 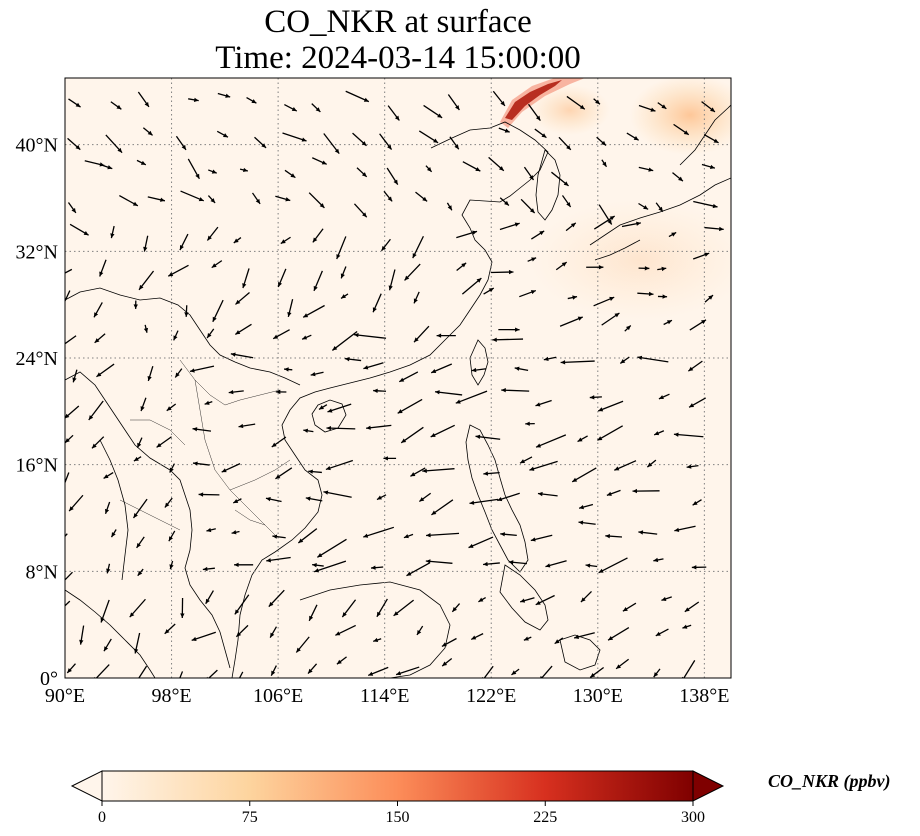 What do you see at coordinates (630, 260) in the screenshot?
I see `co-plume-east` at bounding box center [630, 260].